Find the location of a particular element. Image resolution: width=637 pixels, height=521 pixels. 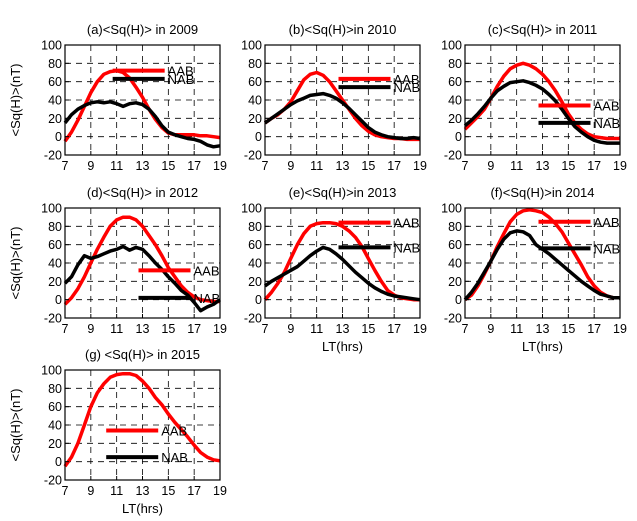

panel-title: (b)<Sq(H)>in 2010 is located at coordinates (343, 29).